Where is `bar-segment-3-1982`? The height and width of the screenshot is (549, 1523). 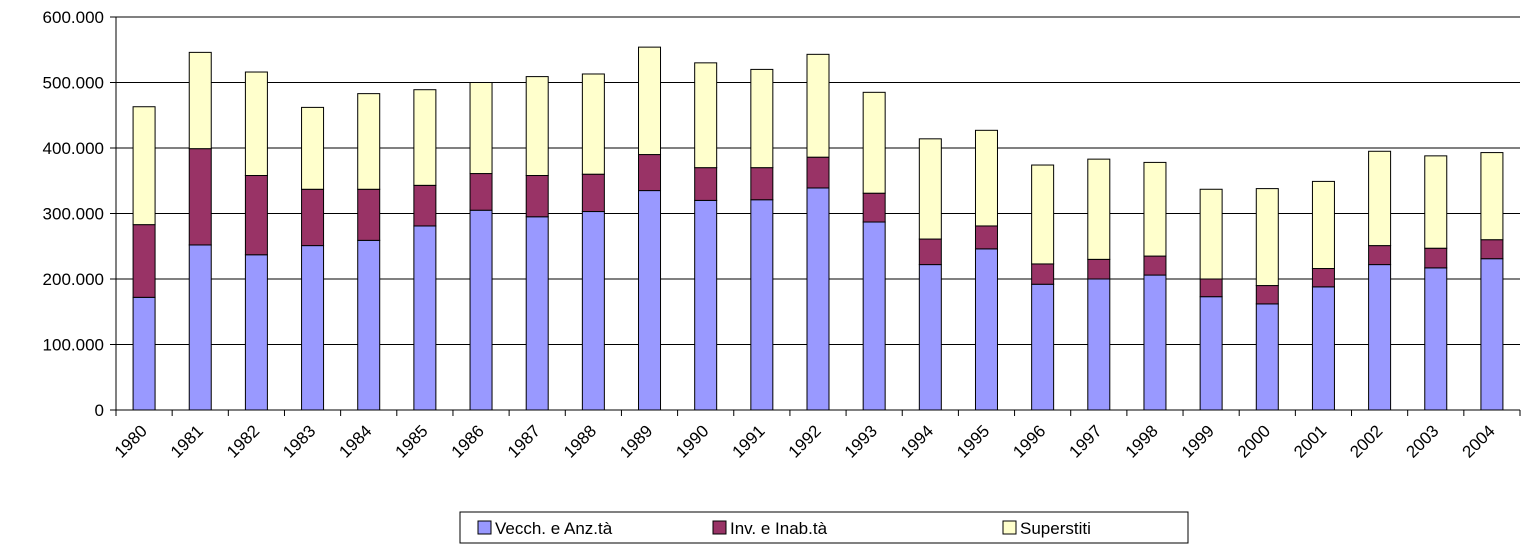 bar-segment-3-1982 is located at coordinates (256, 124).